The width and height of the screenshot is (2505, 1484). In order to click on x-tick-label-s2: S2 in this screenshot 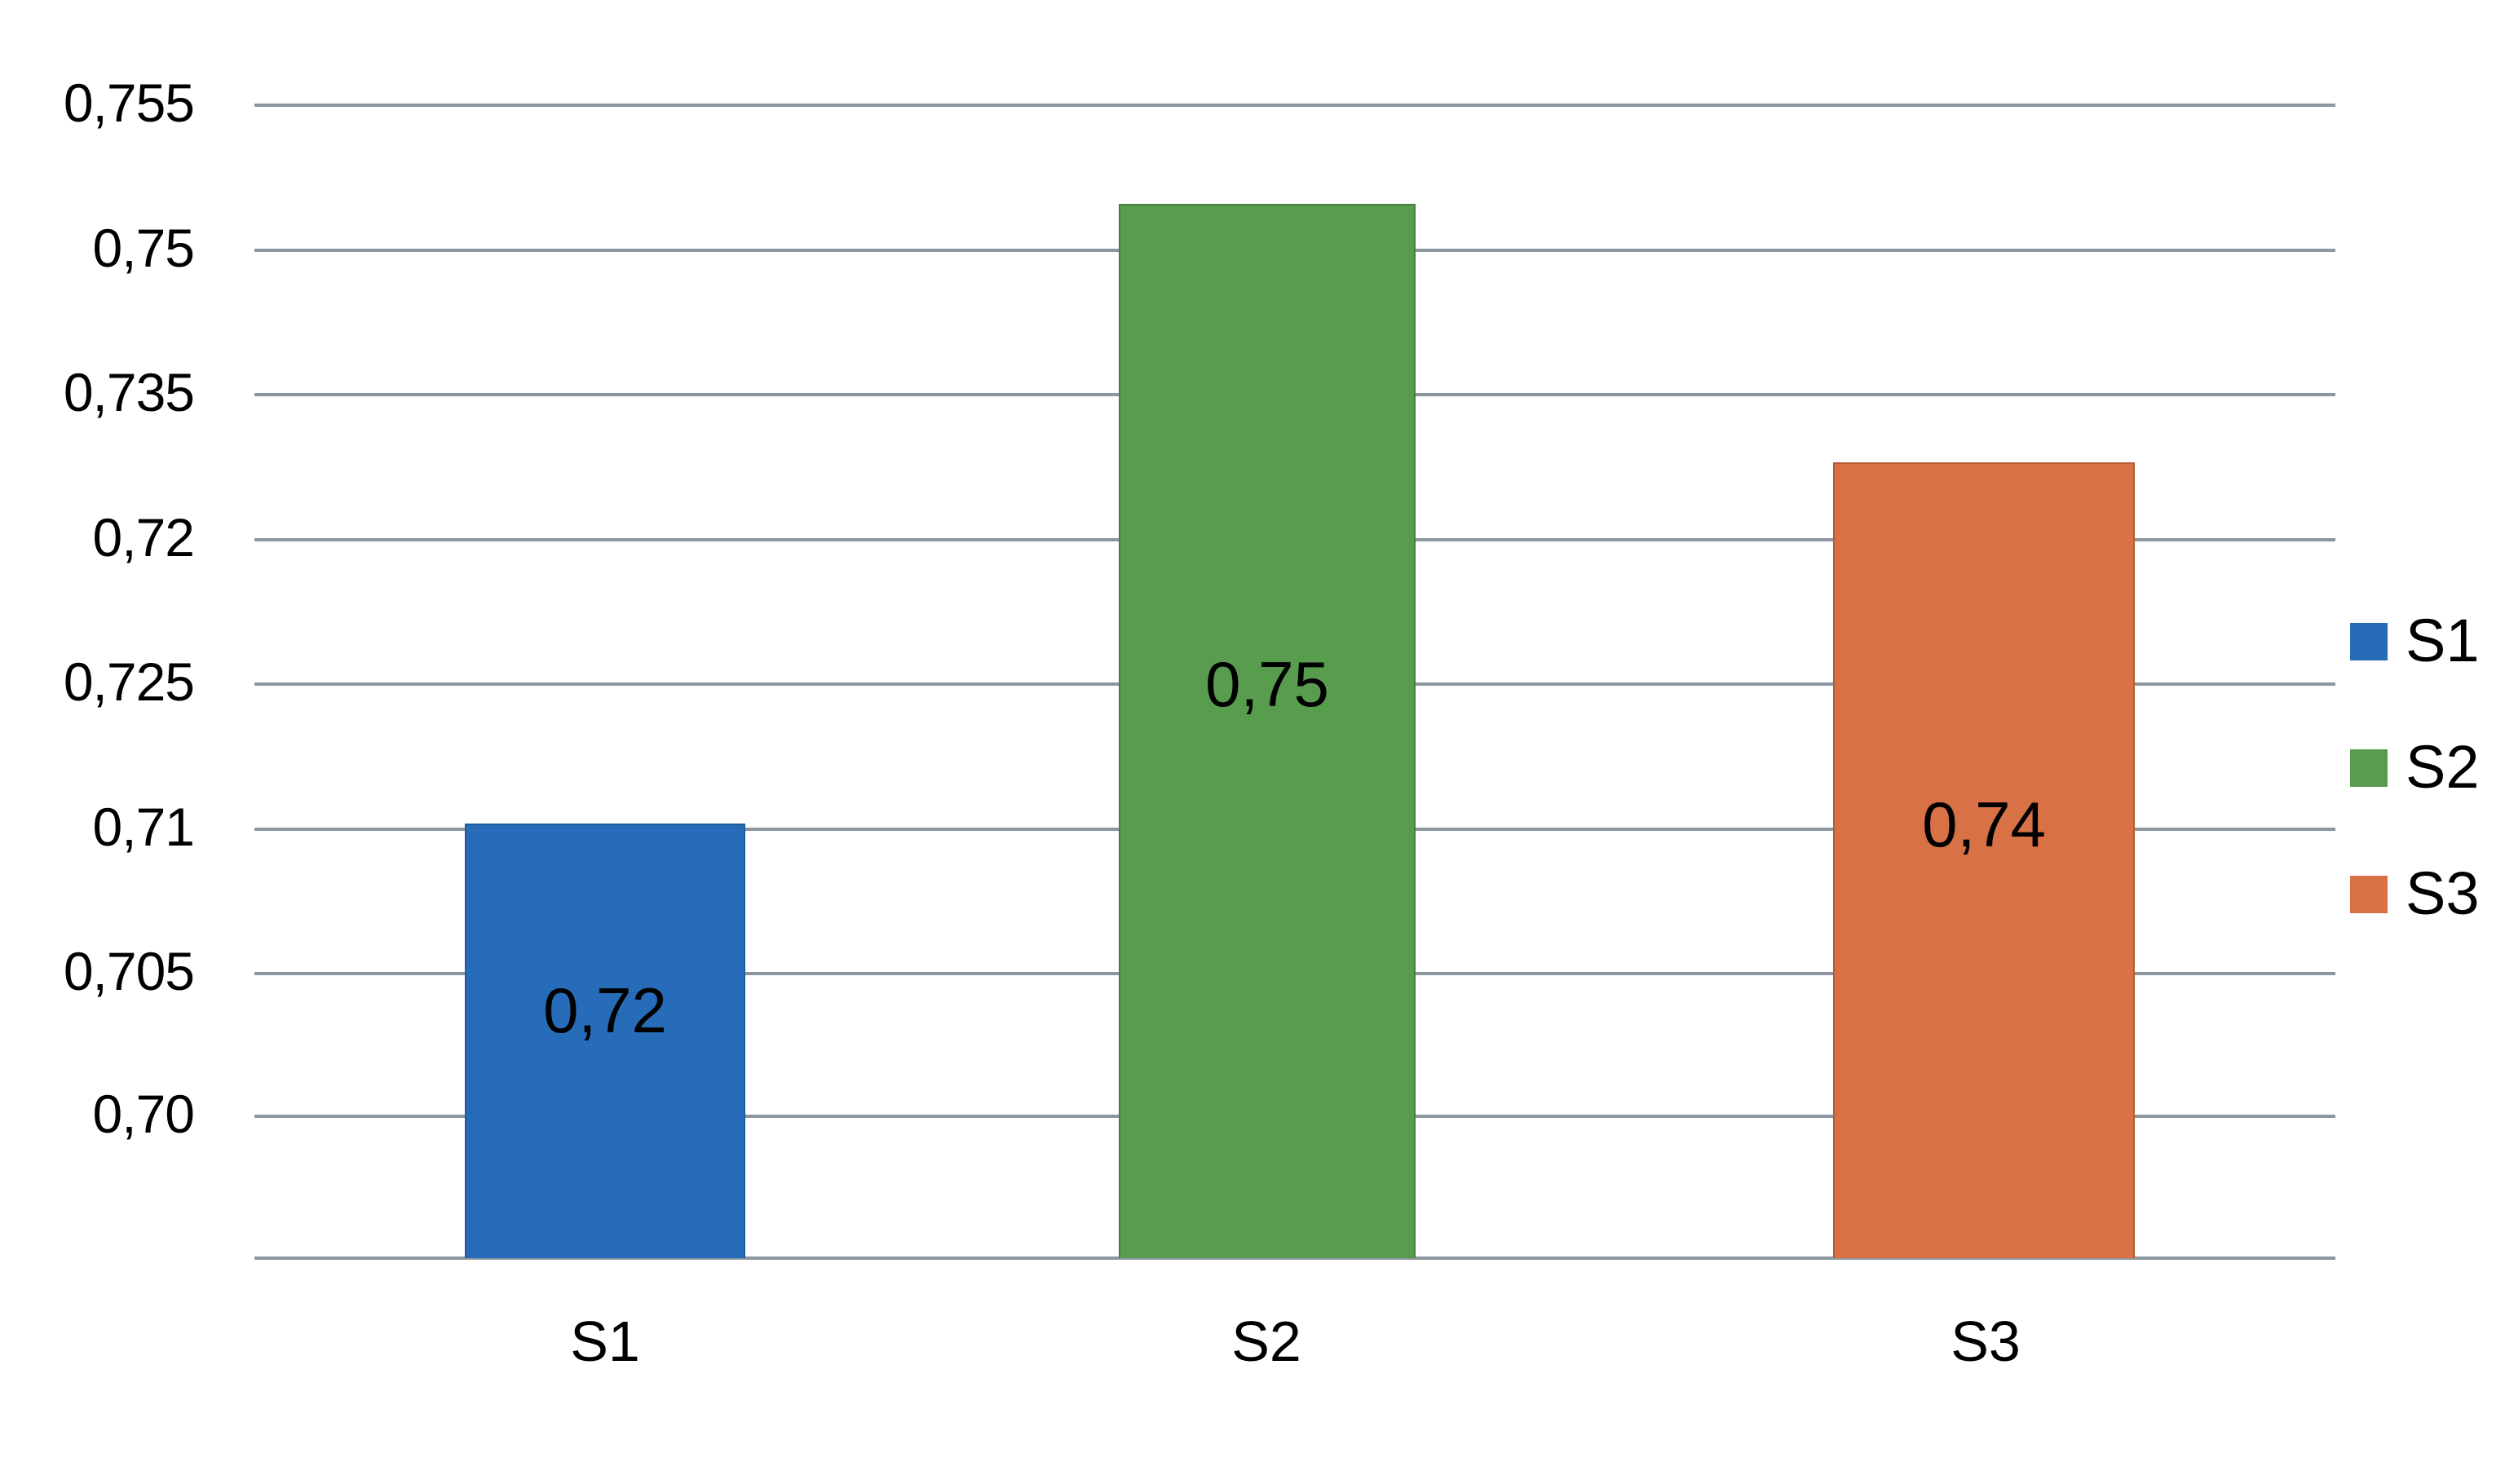, I will do `click(1266, 1341)`.